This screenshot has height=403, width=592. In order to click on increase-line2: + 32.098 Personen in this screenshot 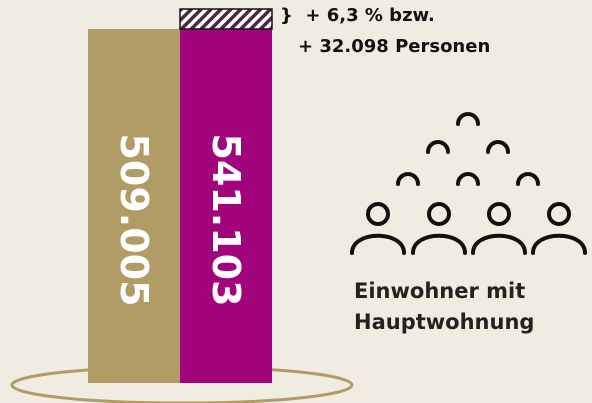, I will do `click(394, 46)`.